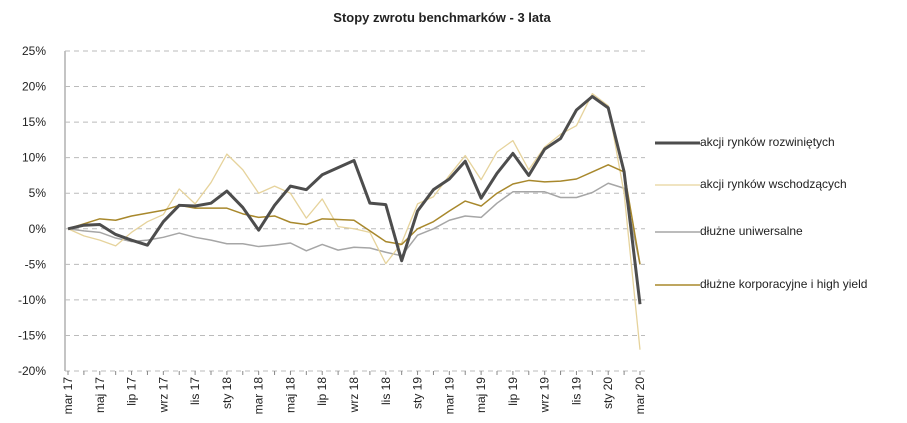 This screenshot has width=907, height=423. What do you see at coordinates (481, 395) in the screenshot?
I see `x-tick-label: maj 19` at bounding box center [481, 395].